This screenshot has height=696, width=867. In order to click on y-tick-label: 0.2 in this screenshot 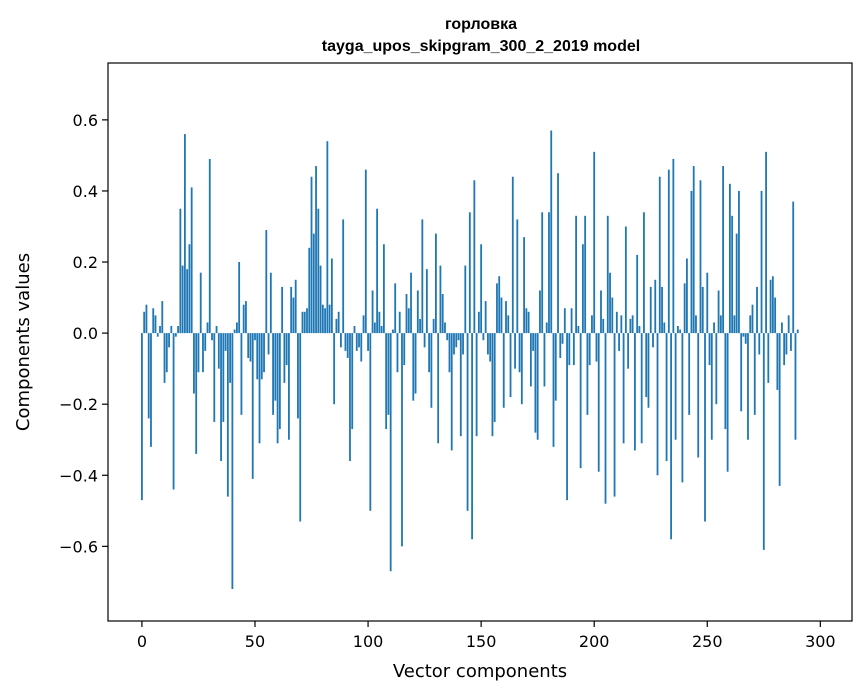, I will do `click(85, 262)`.